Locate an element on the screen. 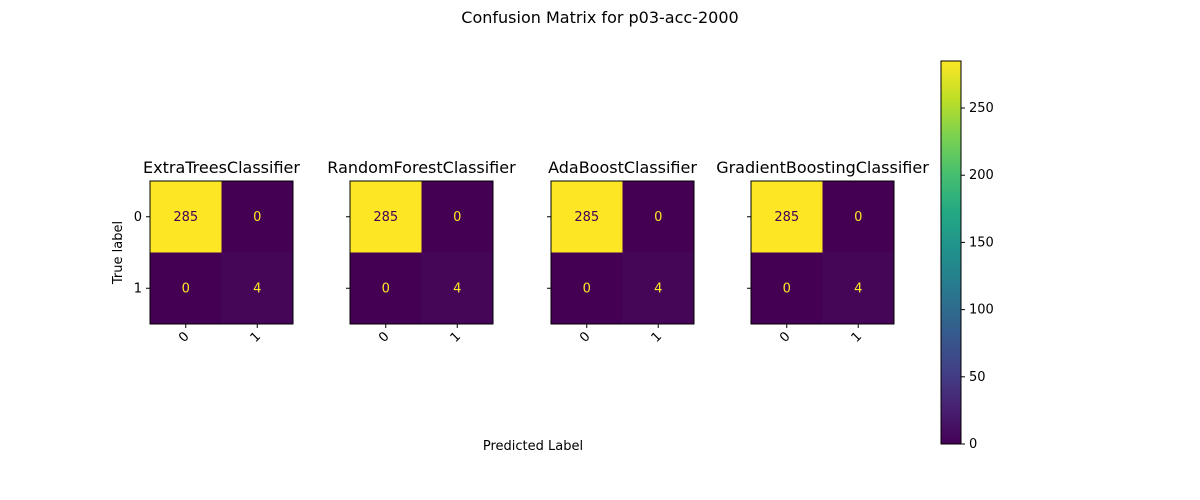 The height and width of the screenshot is (500, 1200). colorbar-rect is located at coordinates (951, 252).